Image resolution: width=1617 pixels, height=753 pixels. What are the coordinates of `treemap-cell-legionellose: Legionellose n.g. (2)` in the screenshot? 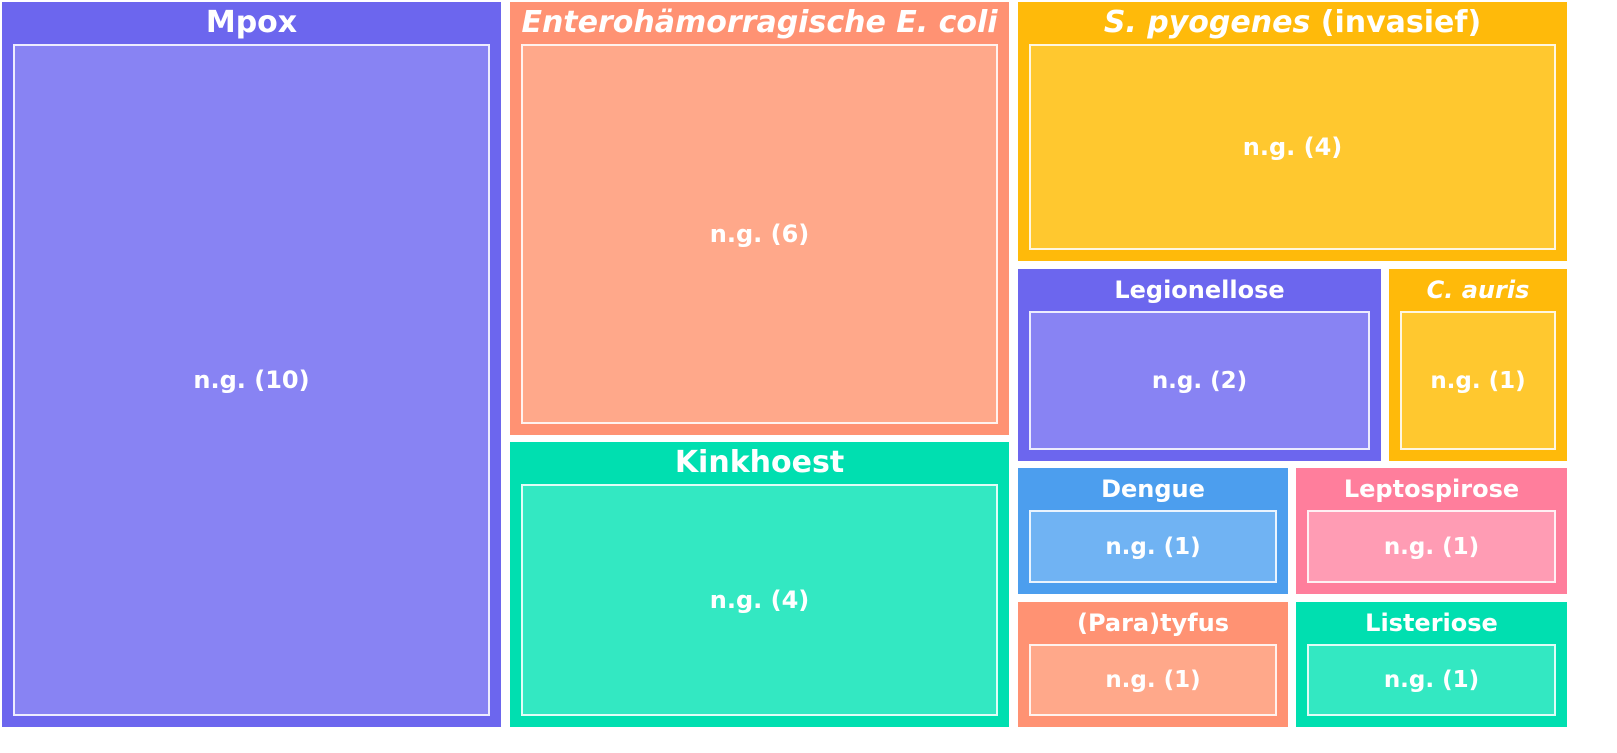 It's located at (1199, 365).